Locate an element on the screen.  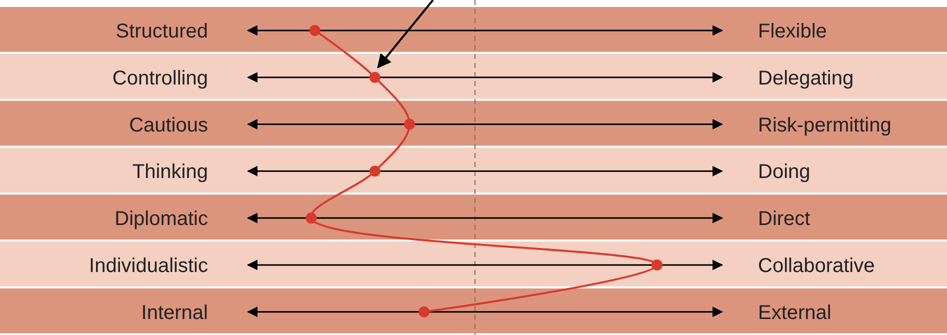
text: Doing is located at coordinates (784, 172).